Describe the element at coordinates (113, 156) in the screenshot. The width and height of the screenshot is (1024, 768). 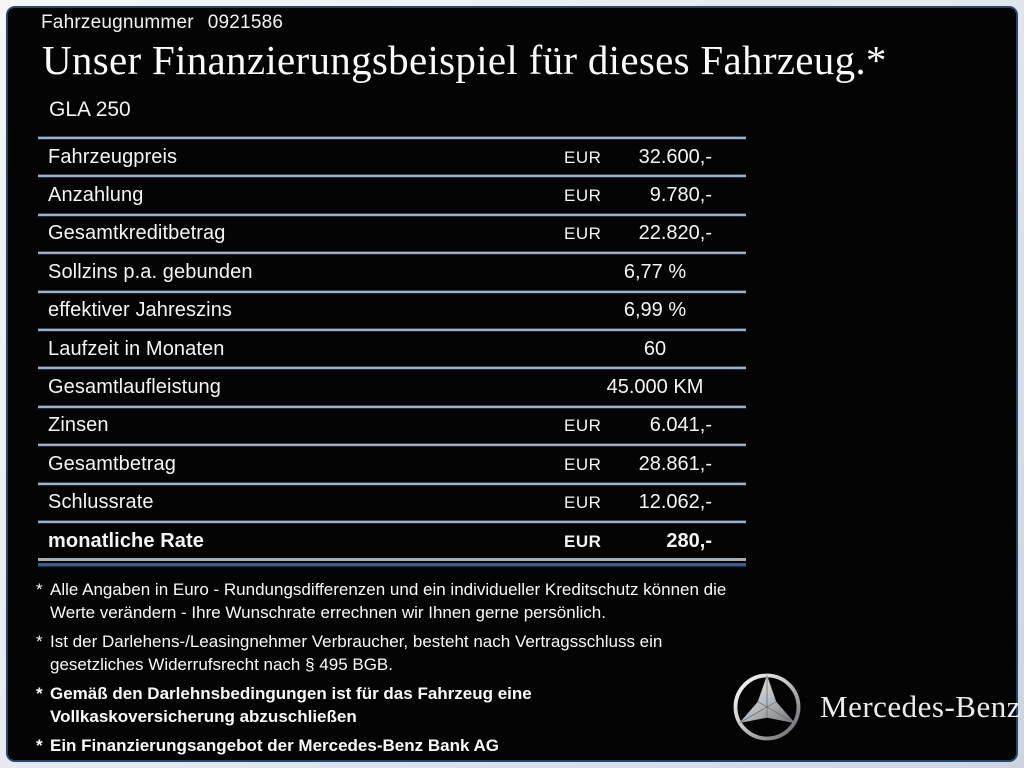
I see `row-label: Fahrzeugpreis` at that location.